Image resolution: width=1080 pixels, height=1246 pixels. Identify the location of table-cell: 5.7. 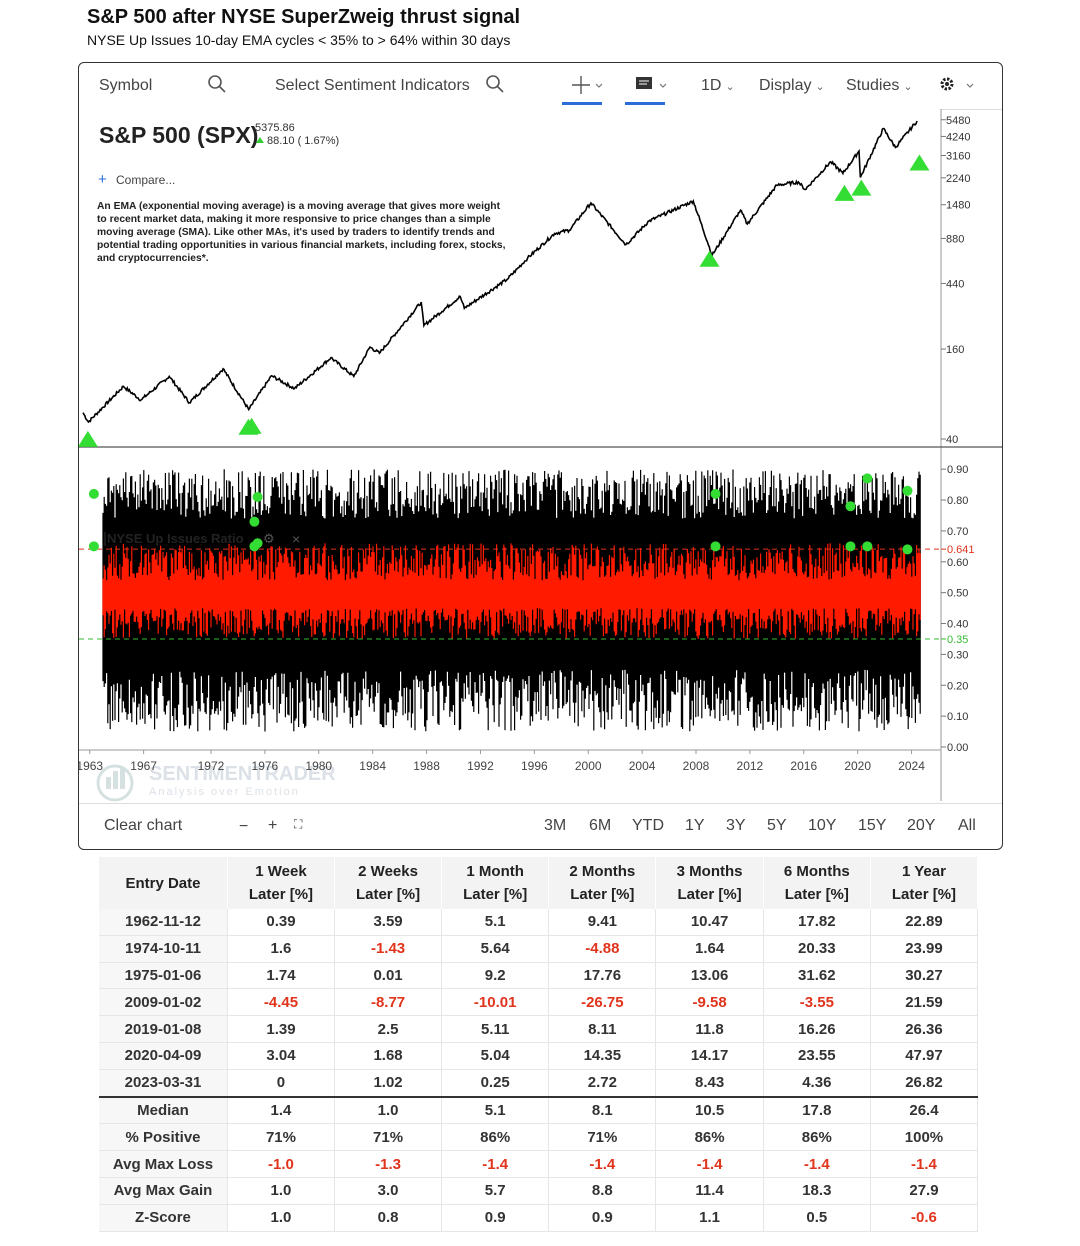
(495, 1191).